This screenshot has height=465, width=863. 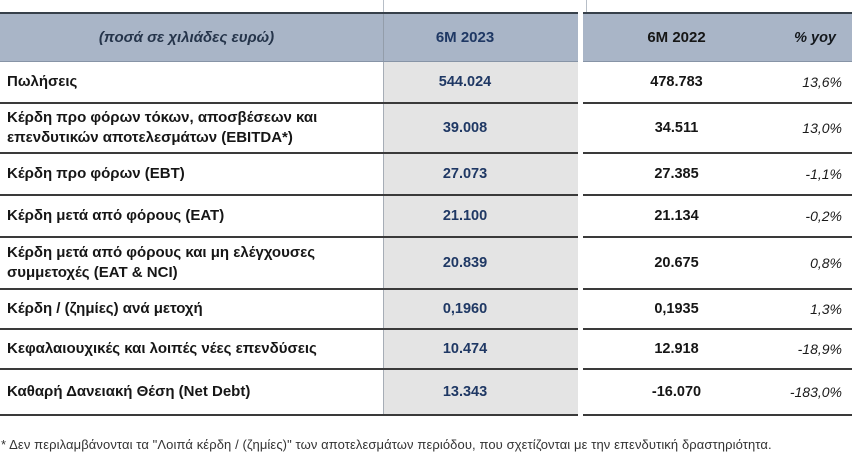 I want to click on row-left-segment: Κέρδη μετά από φόρους (EAT) 21.100, so click(x=289, y=217).